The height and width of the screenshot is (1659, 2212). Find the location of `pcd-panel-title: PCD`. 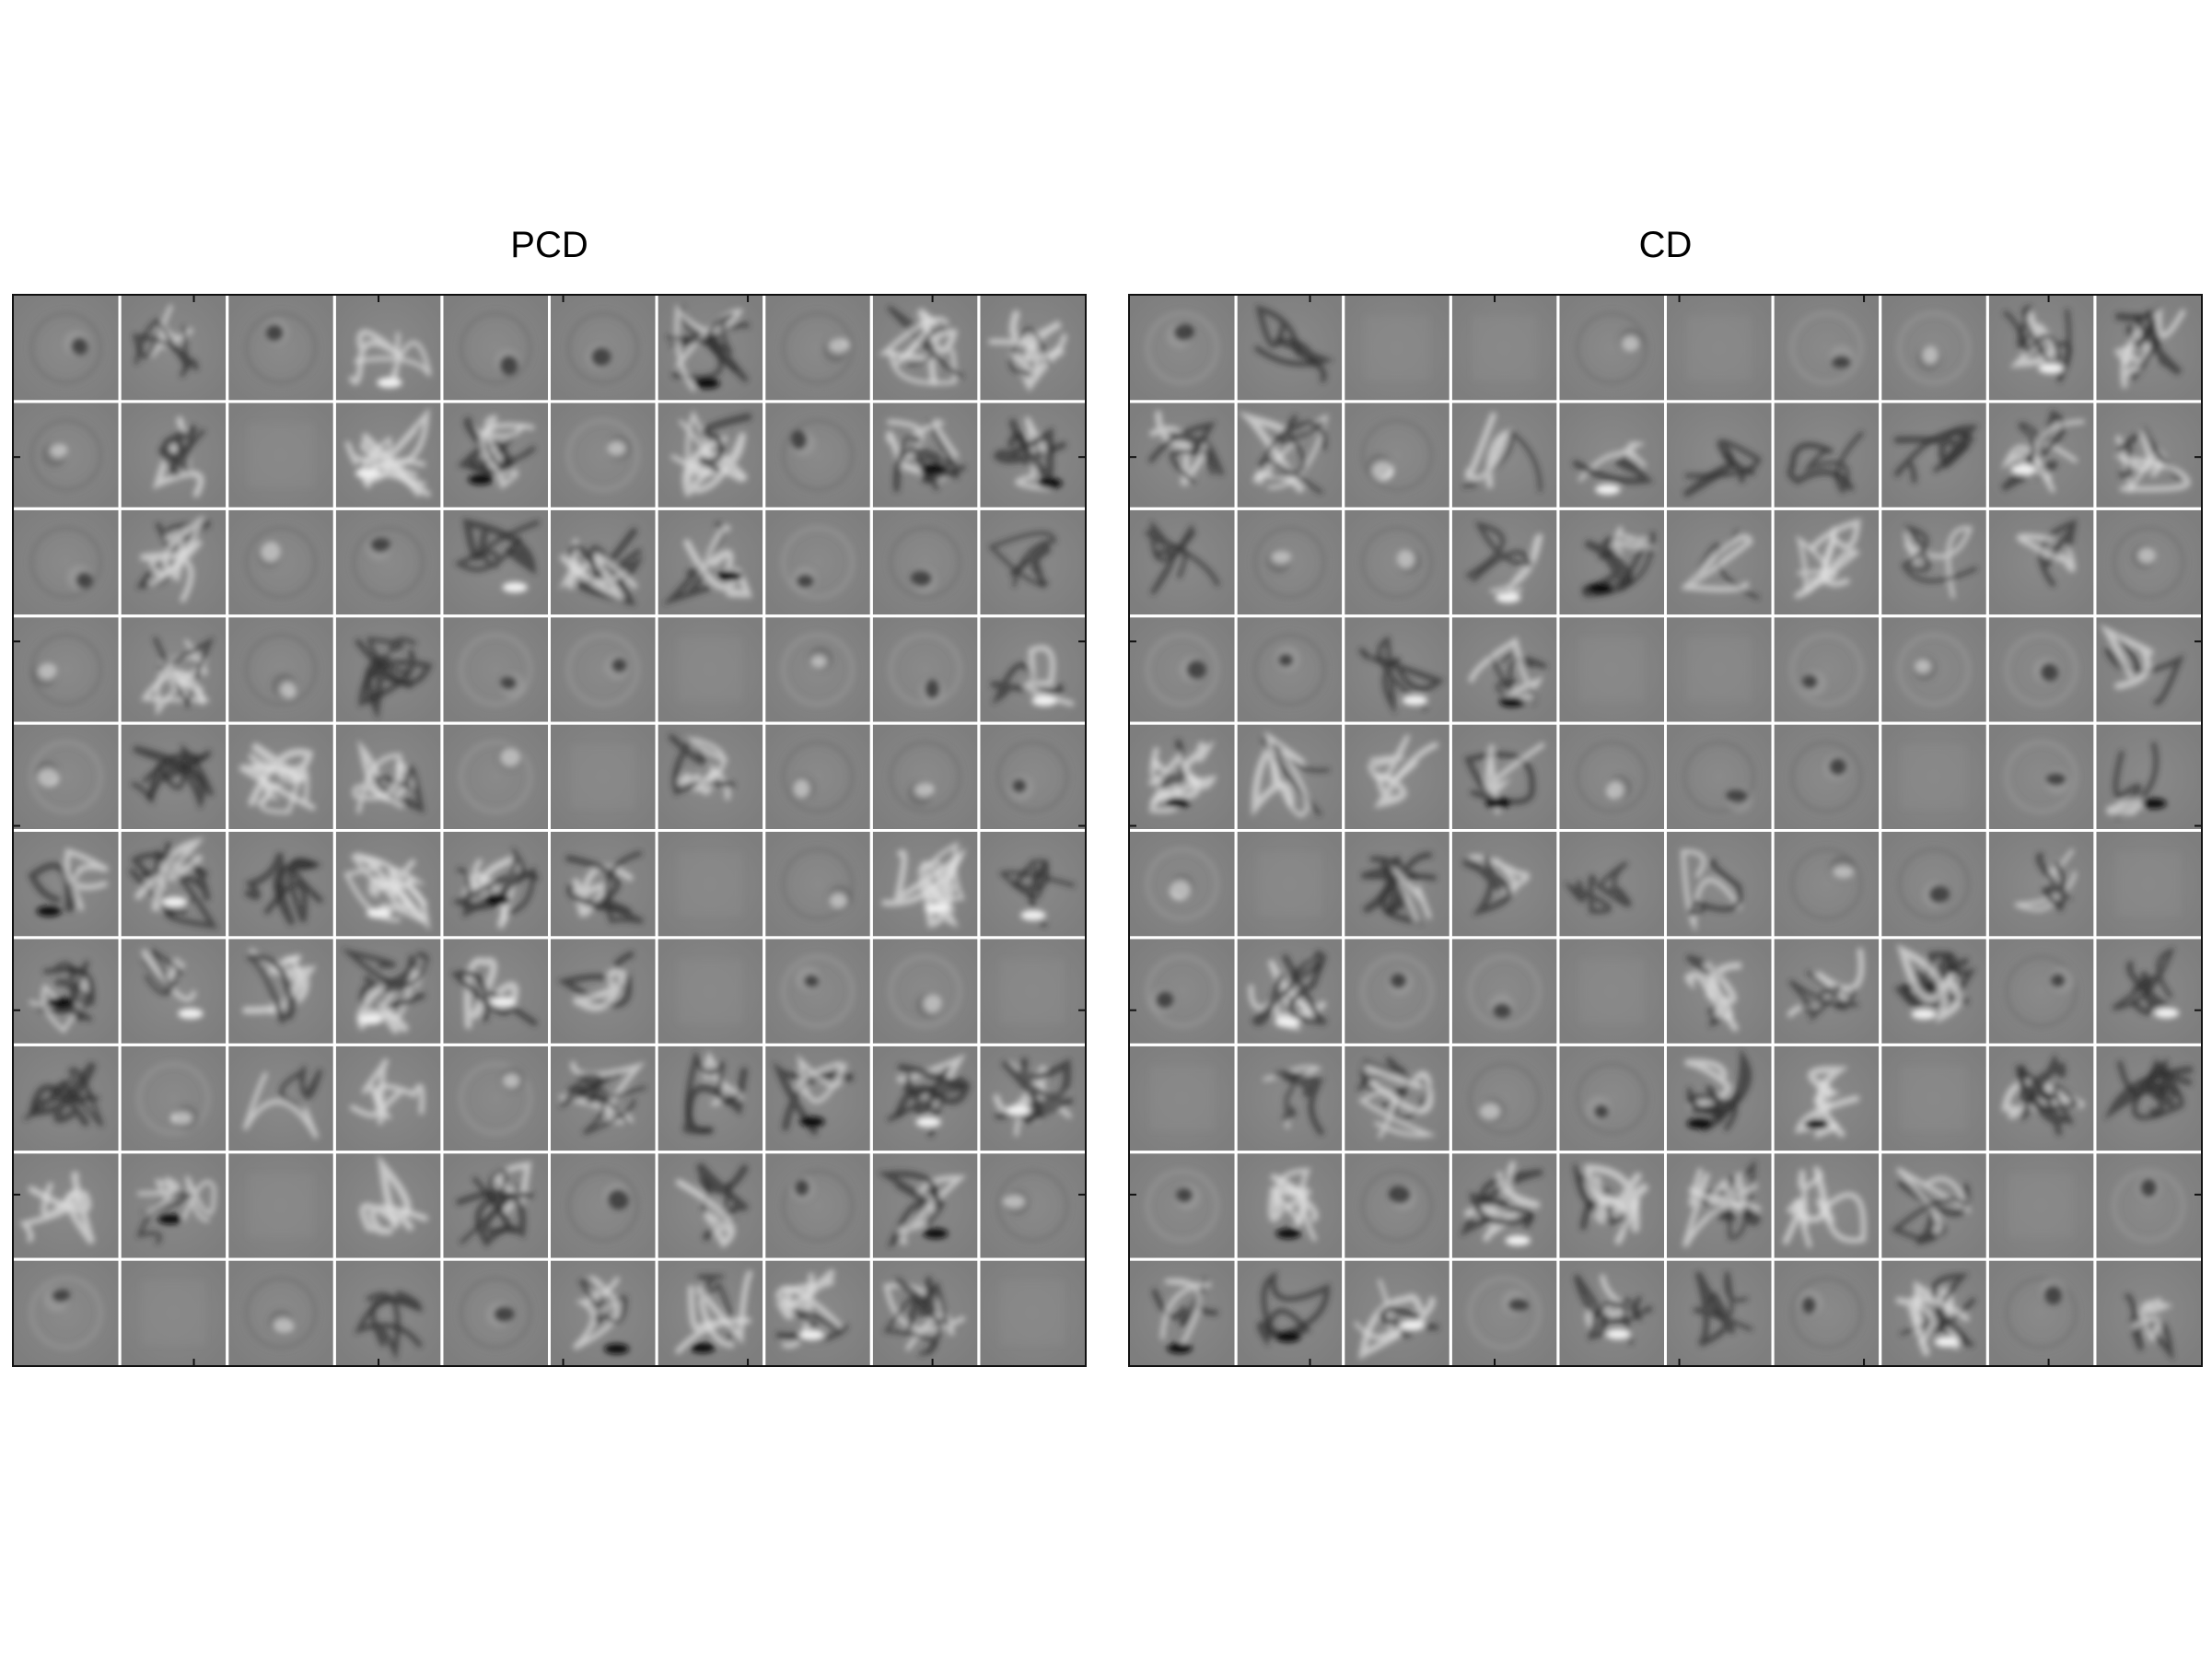

pcd-panel-title: PCD is located at coordinates (549, 245).